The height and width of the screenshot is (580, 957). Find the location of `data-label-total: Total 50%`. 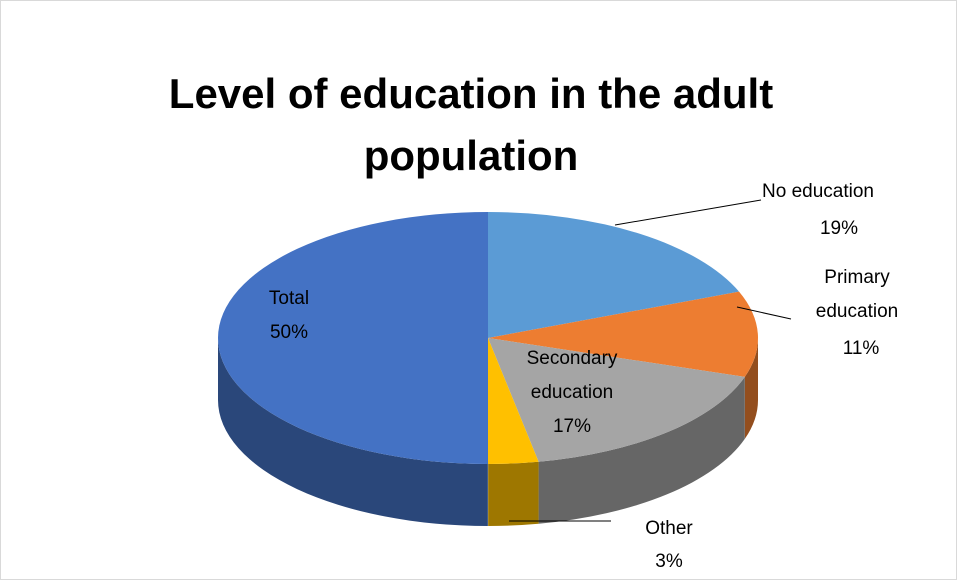

data-label-total: Total 50% is located at coordinates (289, 315).